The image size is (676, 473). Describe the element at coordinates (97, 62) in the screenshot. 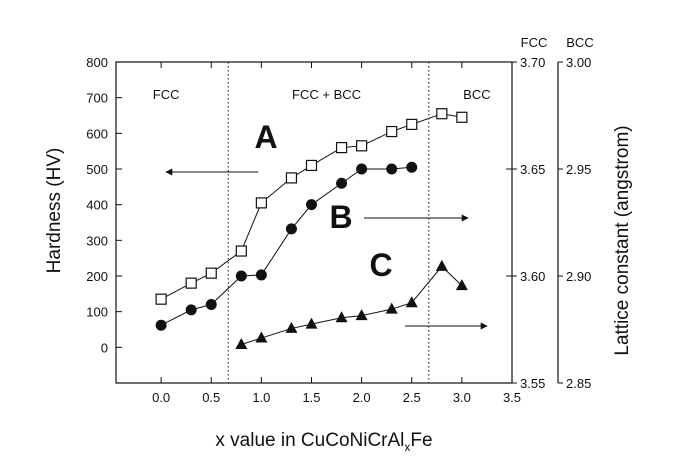

I see `y-left-tick-label: 800` at that location.